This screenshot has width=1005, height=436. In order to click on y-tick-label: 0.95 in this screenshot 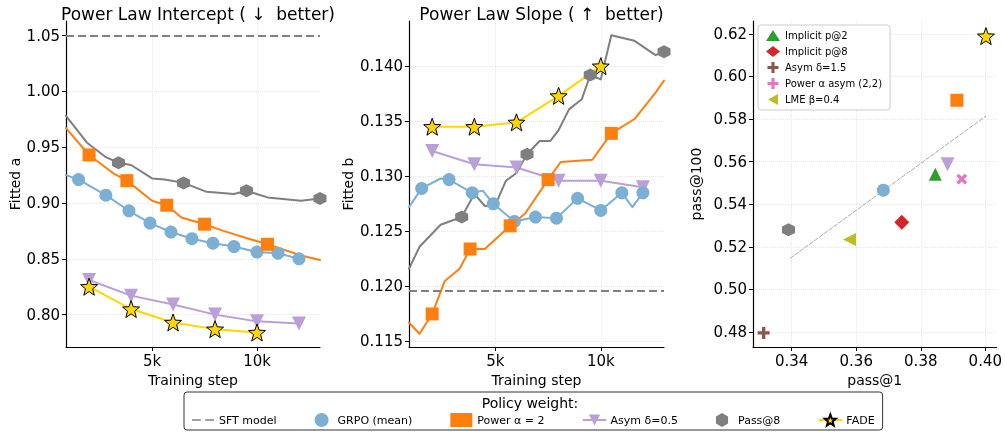, I will do `click(43, 147)`.